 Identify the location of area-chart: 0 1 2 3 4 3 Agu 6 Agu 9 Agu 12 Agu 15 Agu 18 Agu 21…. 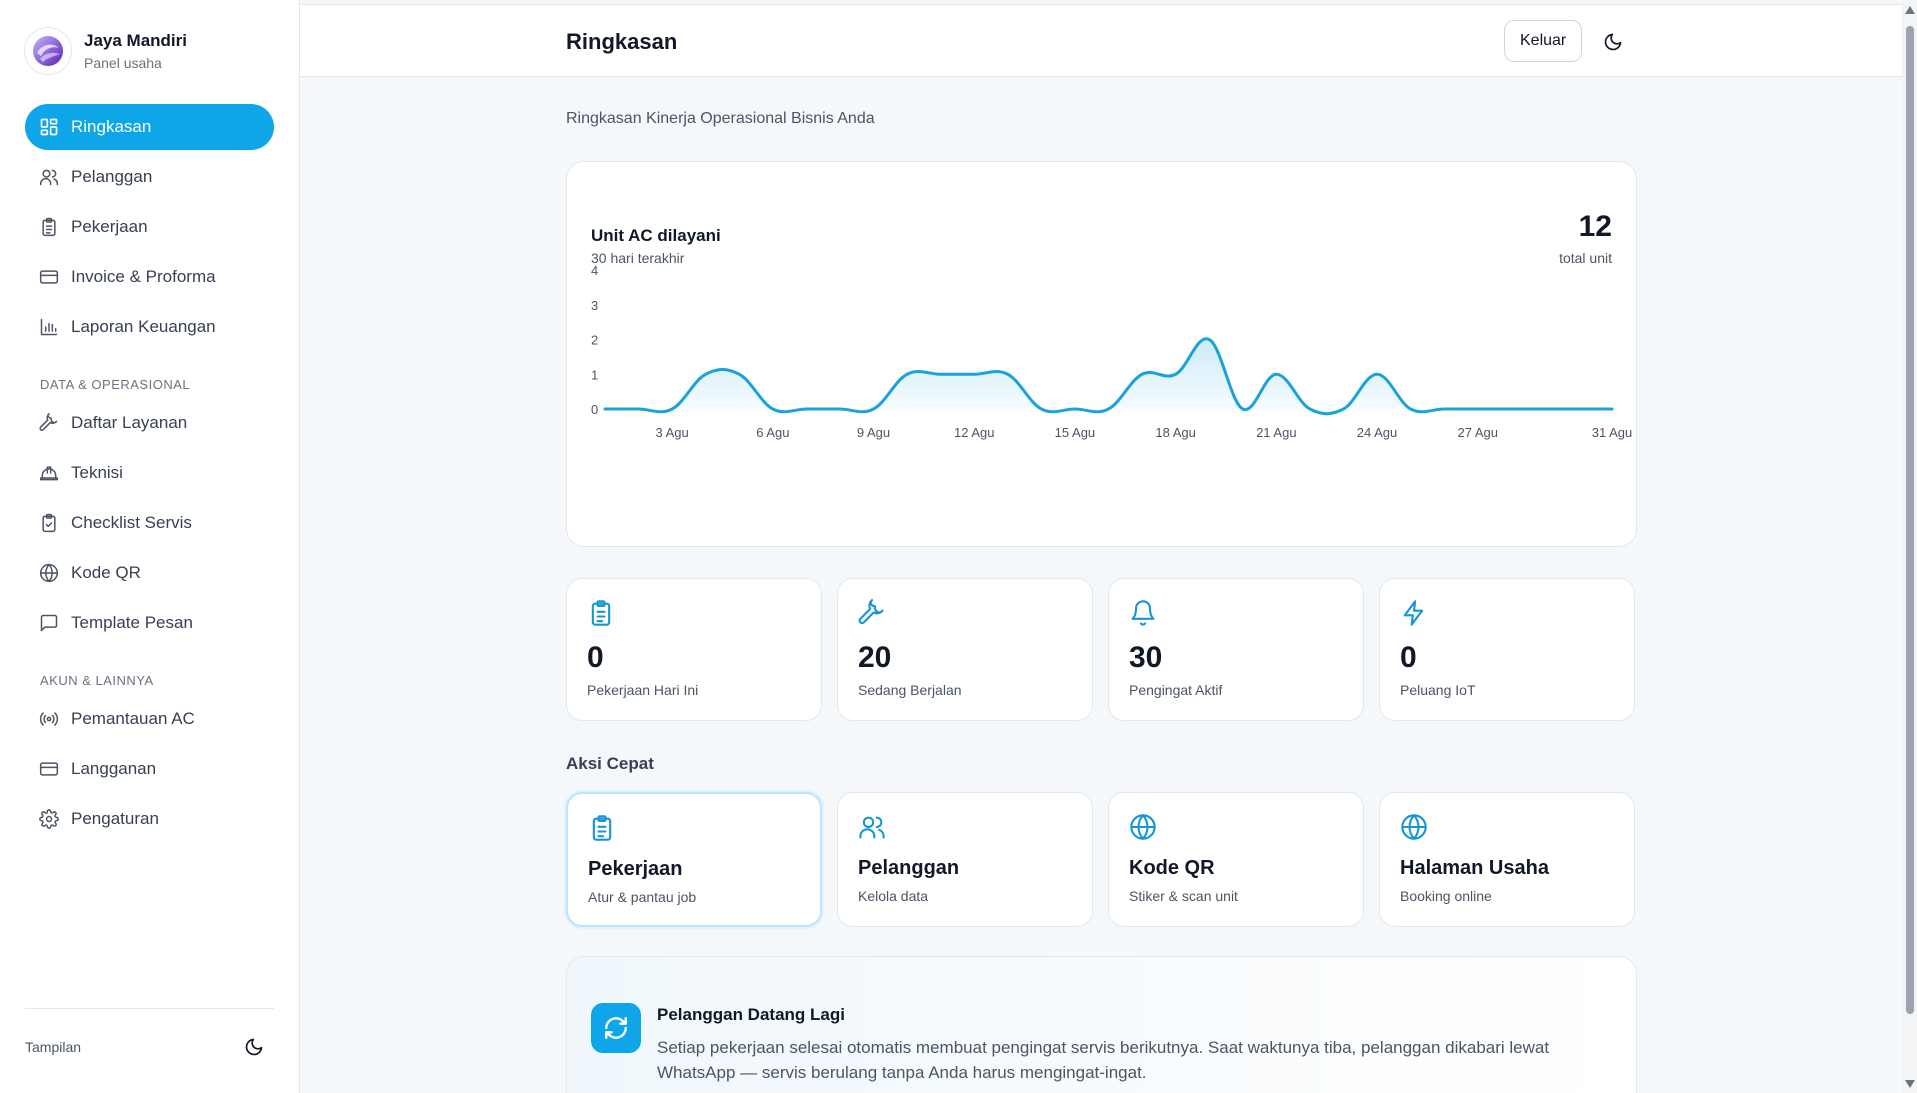
(1112, 351).